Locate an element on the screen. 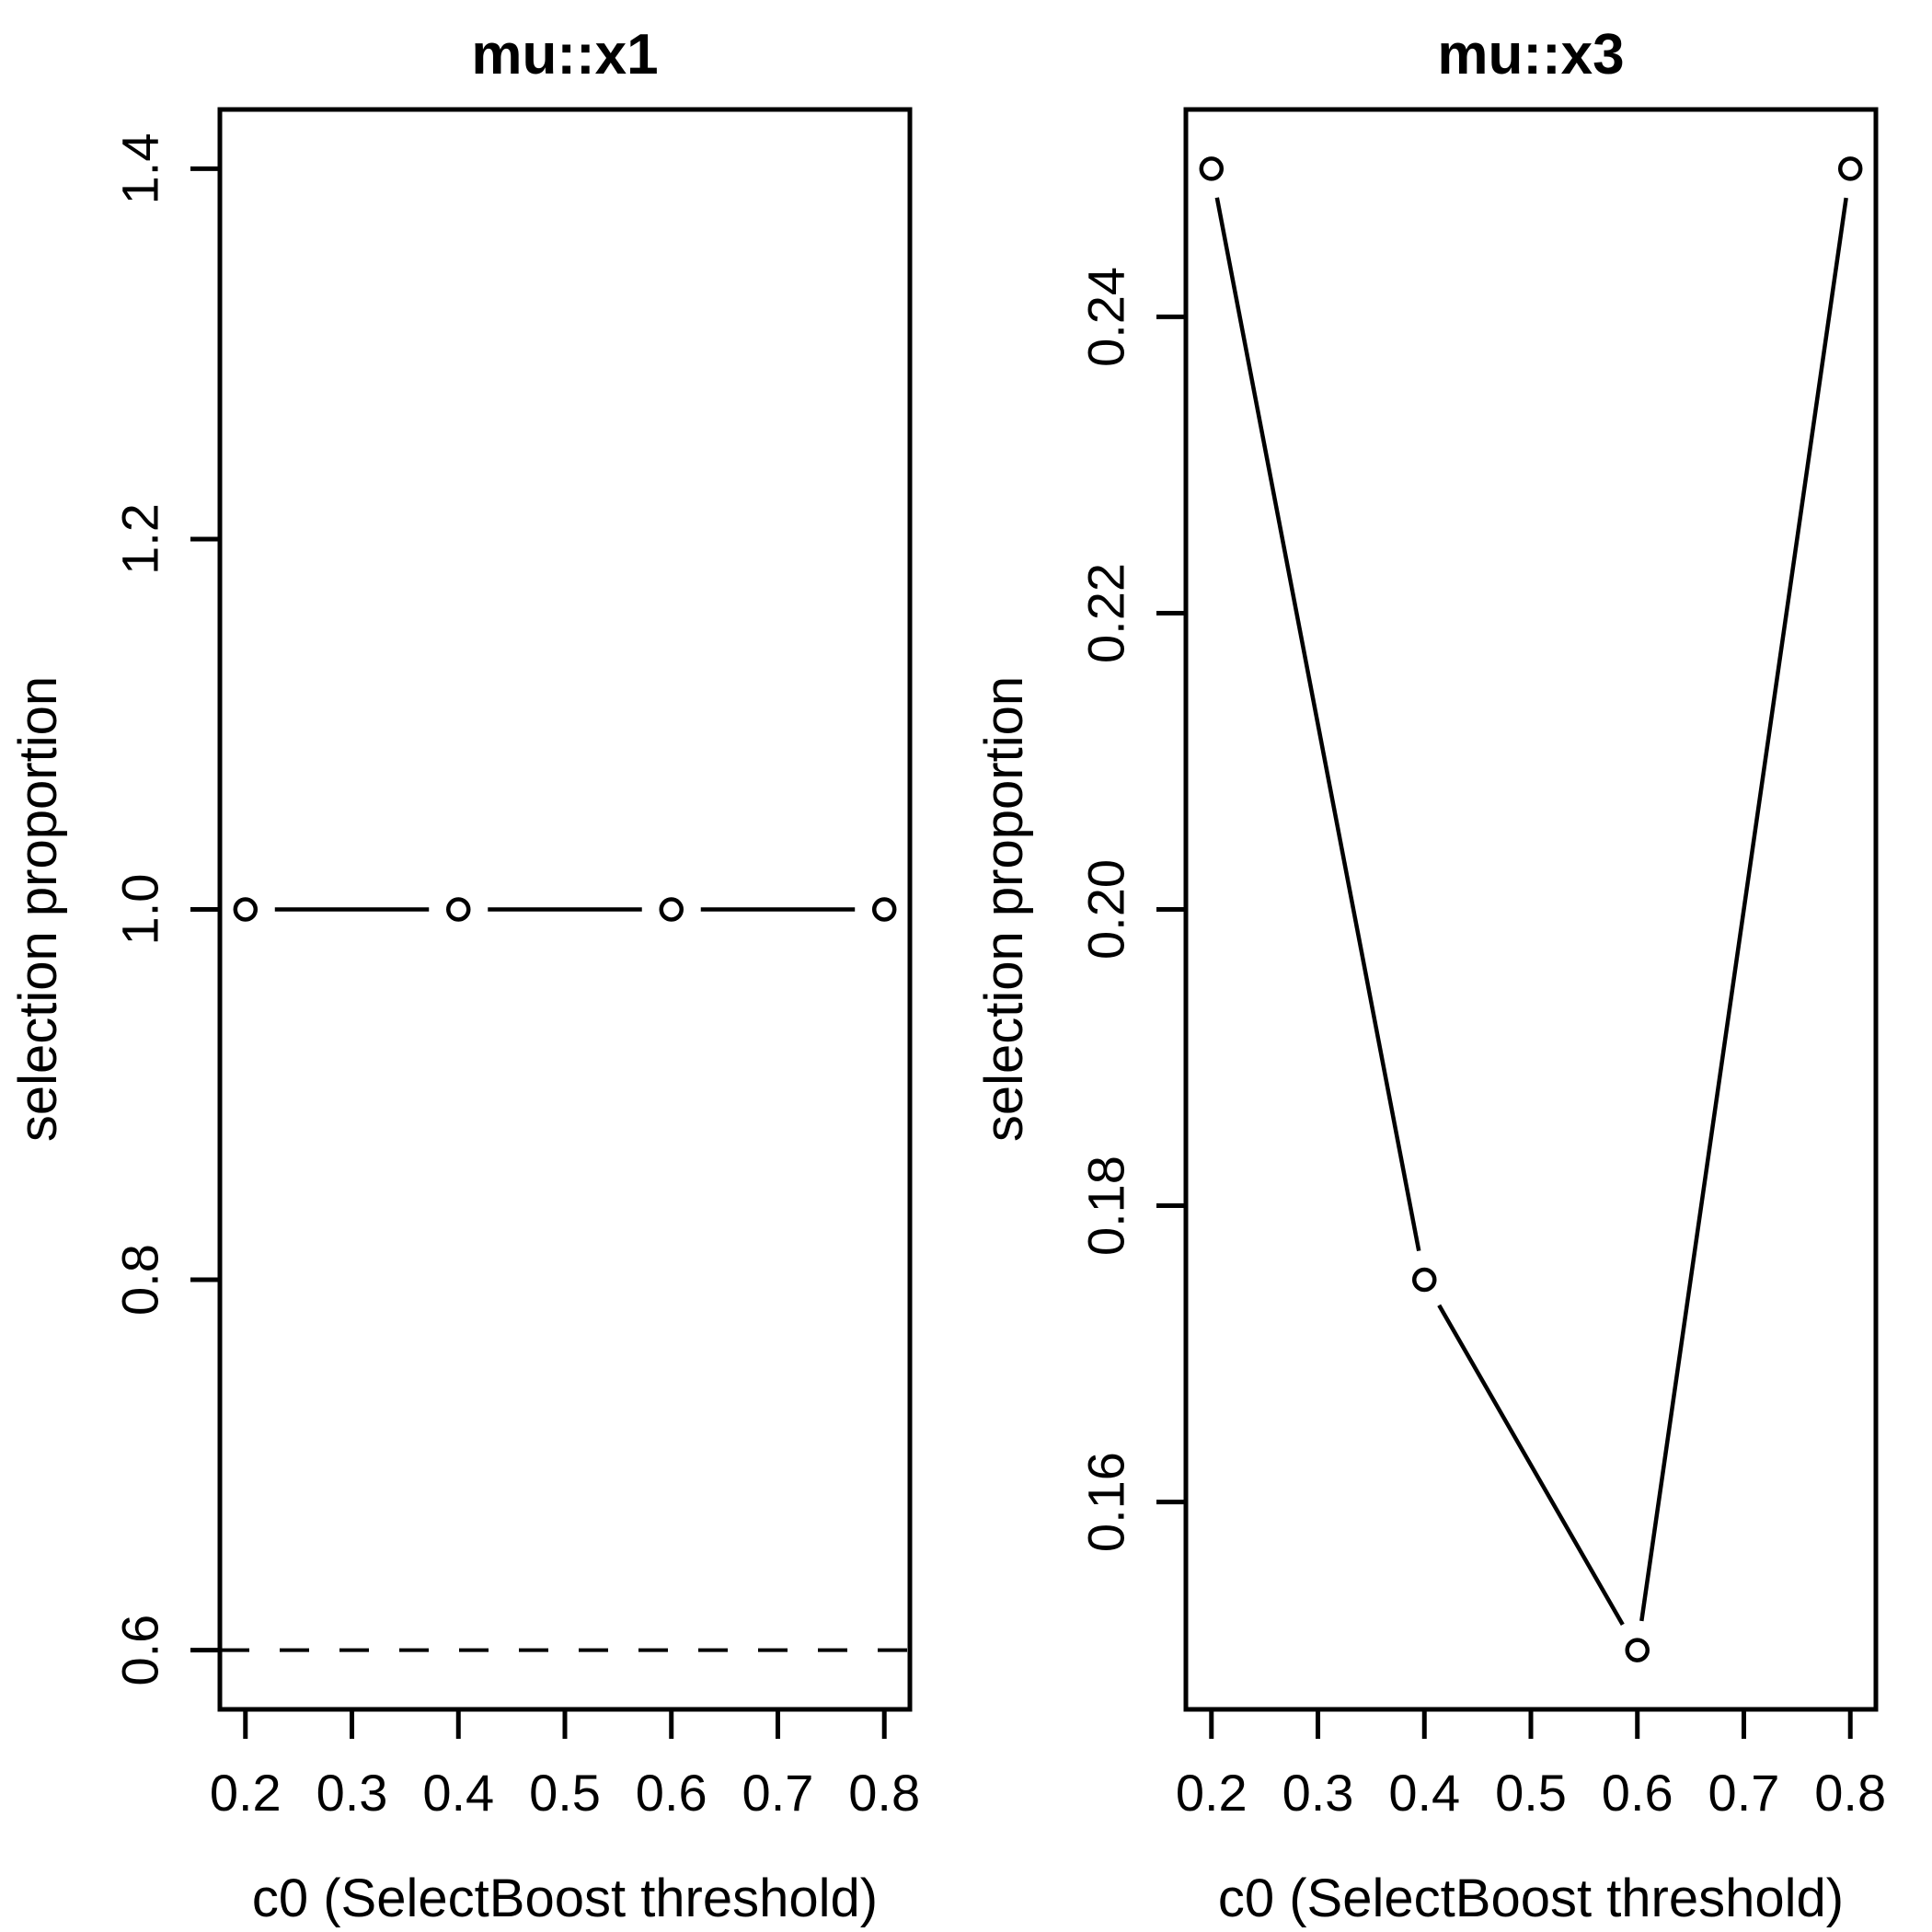  y-tick-label: 0.22 is located at coordinates (1106, 613).